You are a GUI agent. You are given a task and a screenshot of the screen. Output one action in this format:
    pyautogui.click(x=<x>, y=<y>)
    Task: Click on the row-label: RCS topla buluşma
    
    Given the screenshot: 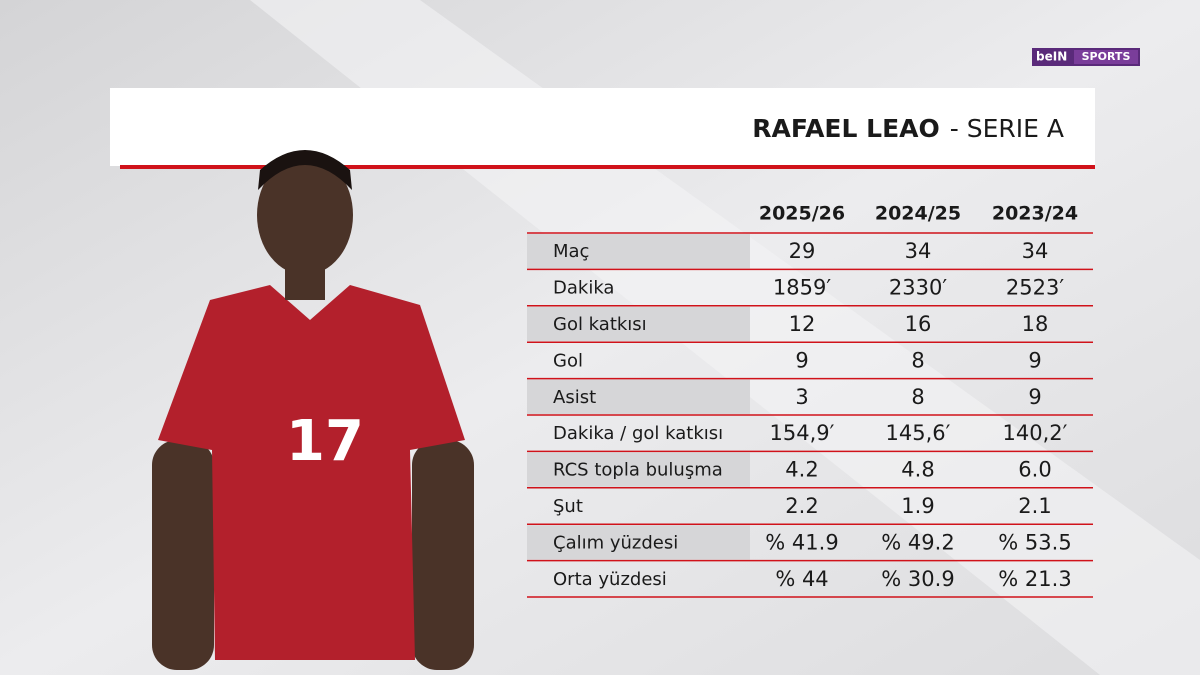 What is the action you would take?
    pyautogui.click(x=638, y=470)
    